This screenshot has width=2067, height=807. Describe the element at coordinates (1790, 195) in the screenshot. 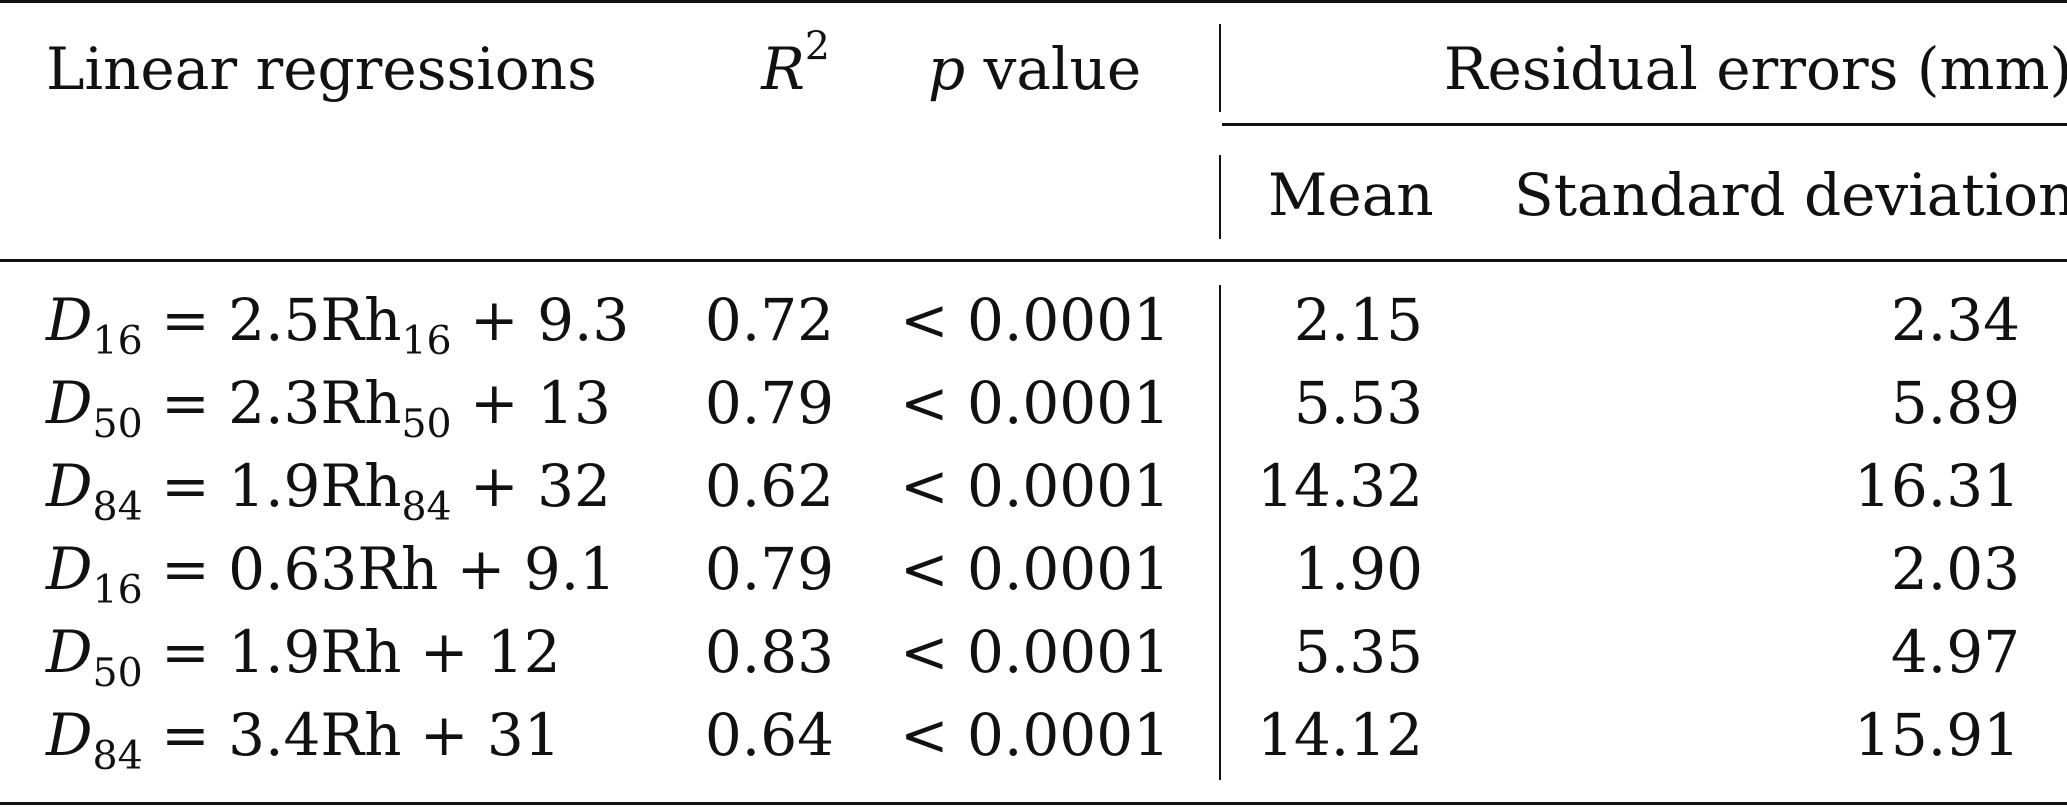

I see `header-standard-deviation: Standard deviation` at that location.